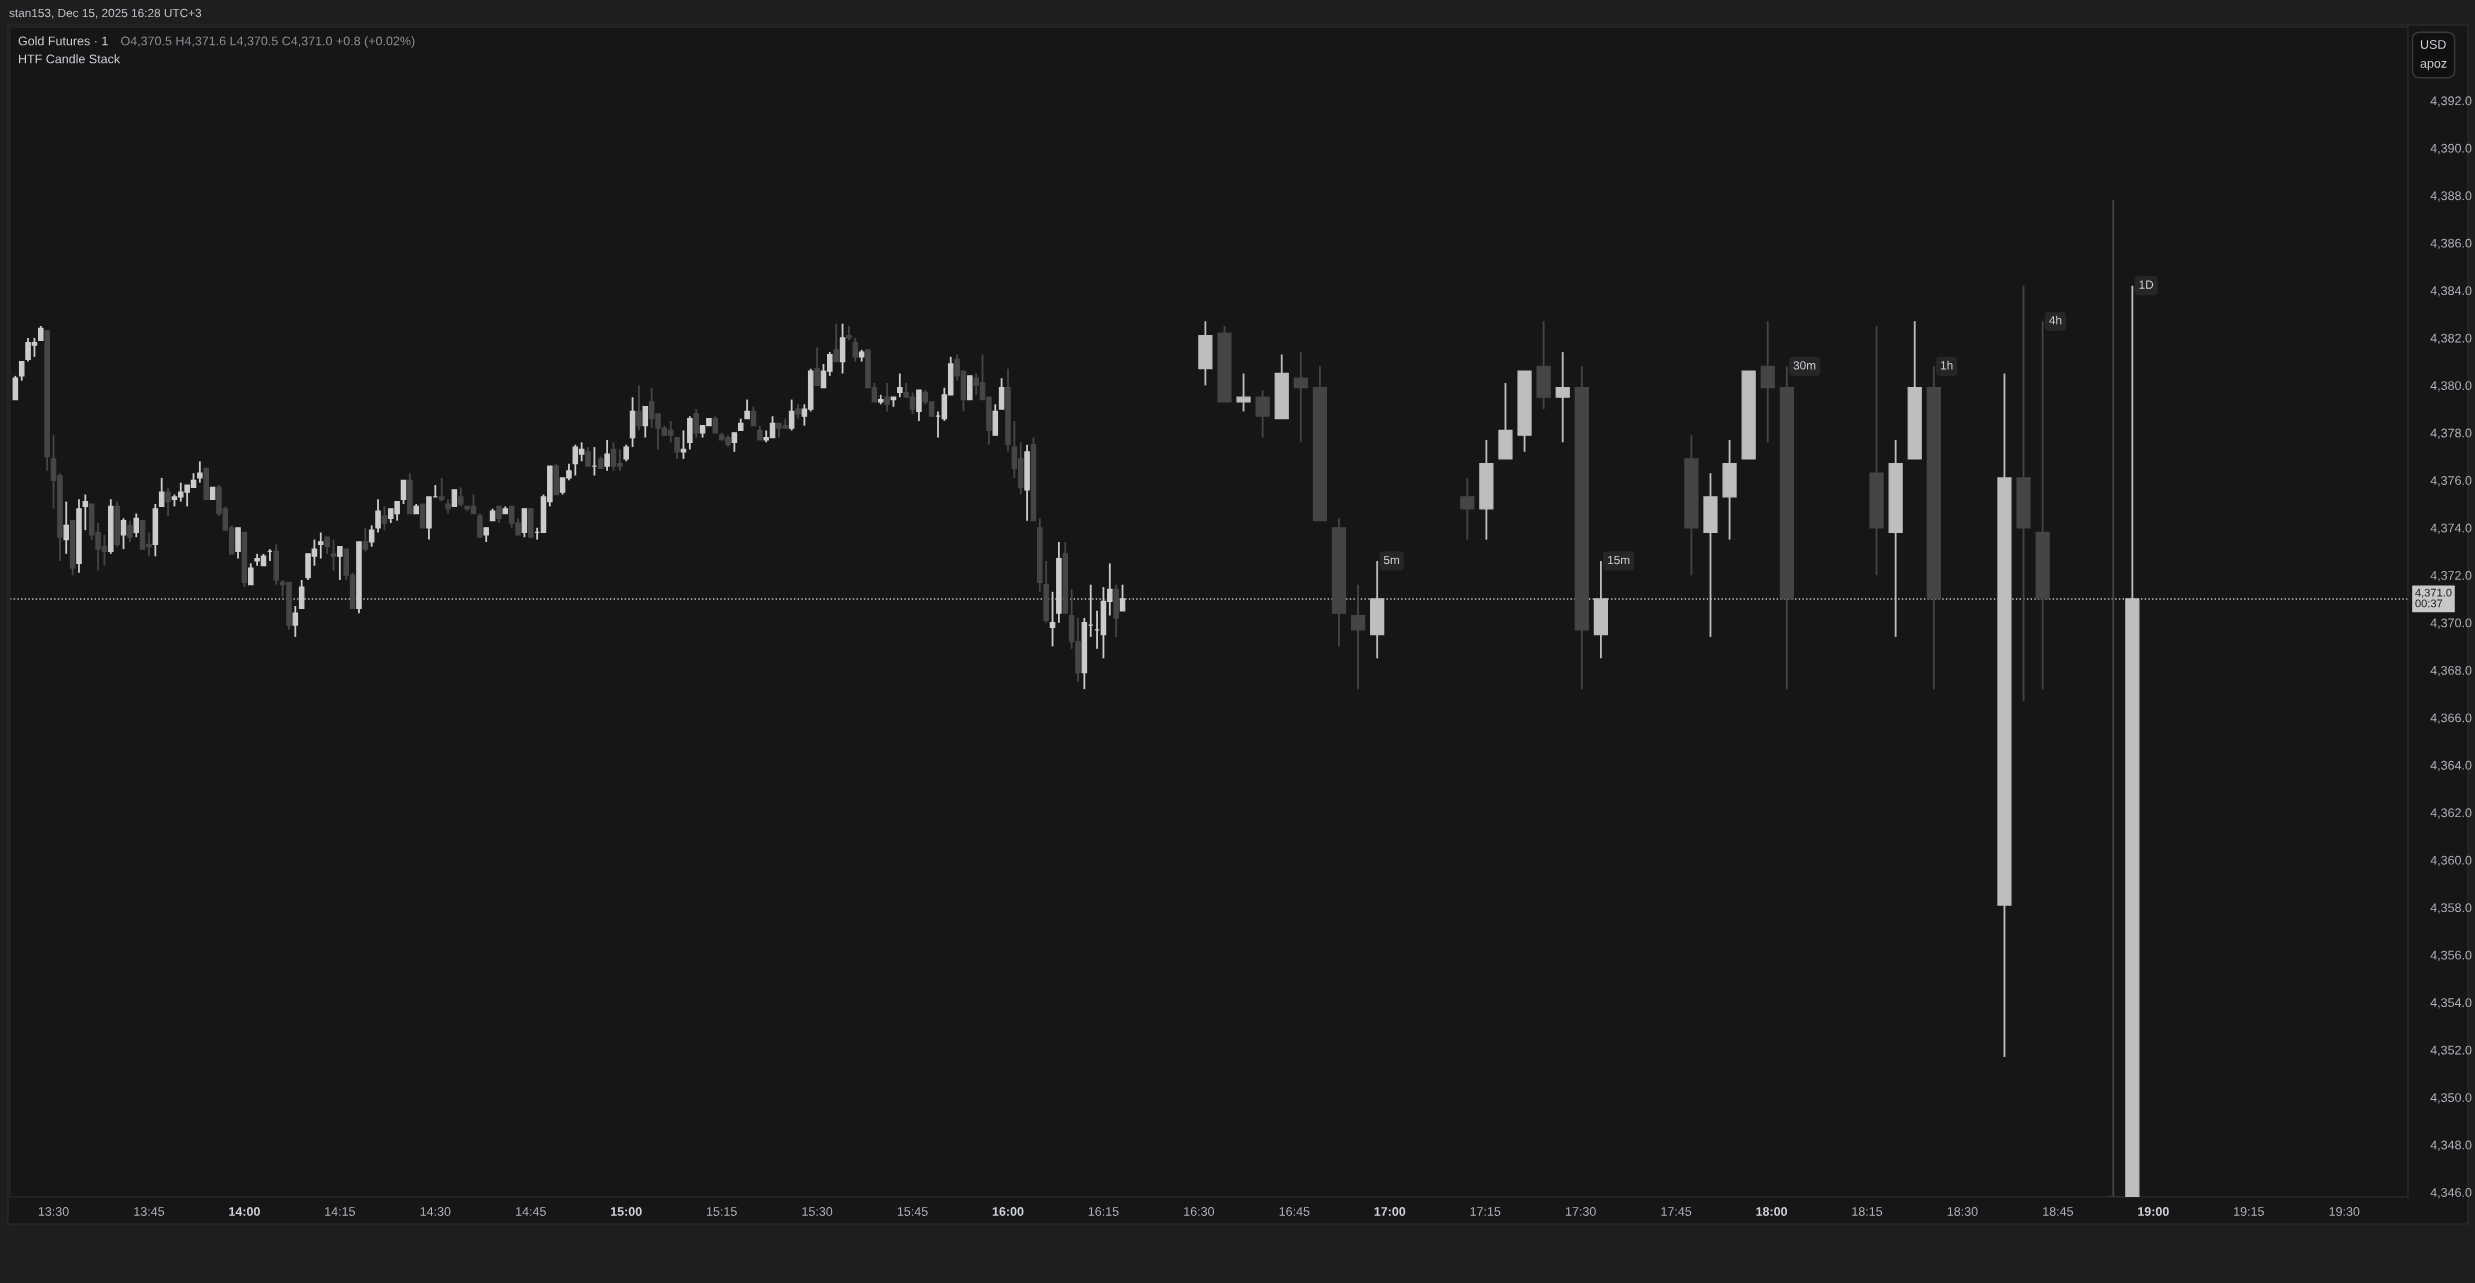 This screenshot has width=2475, height=1283. What do you see at coordinates (2451, 766) in the screenshot?
I see `y-tick-label: 4,364.0` at bounding box center [2451, 766].